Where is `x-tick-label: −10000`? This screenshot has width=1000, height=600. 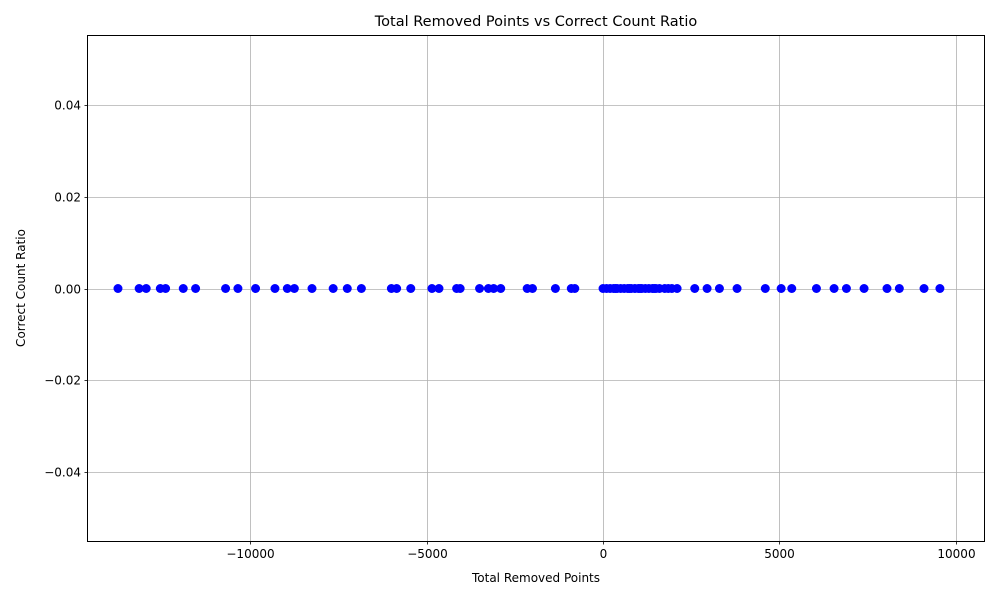
x-tick-label: −10000 is located at coordinates (250, 554).